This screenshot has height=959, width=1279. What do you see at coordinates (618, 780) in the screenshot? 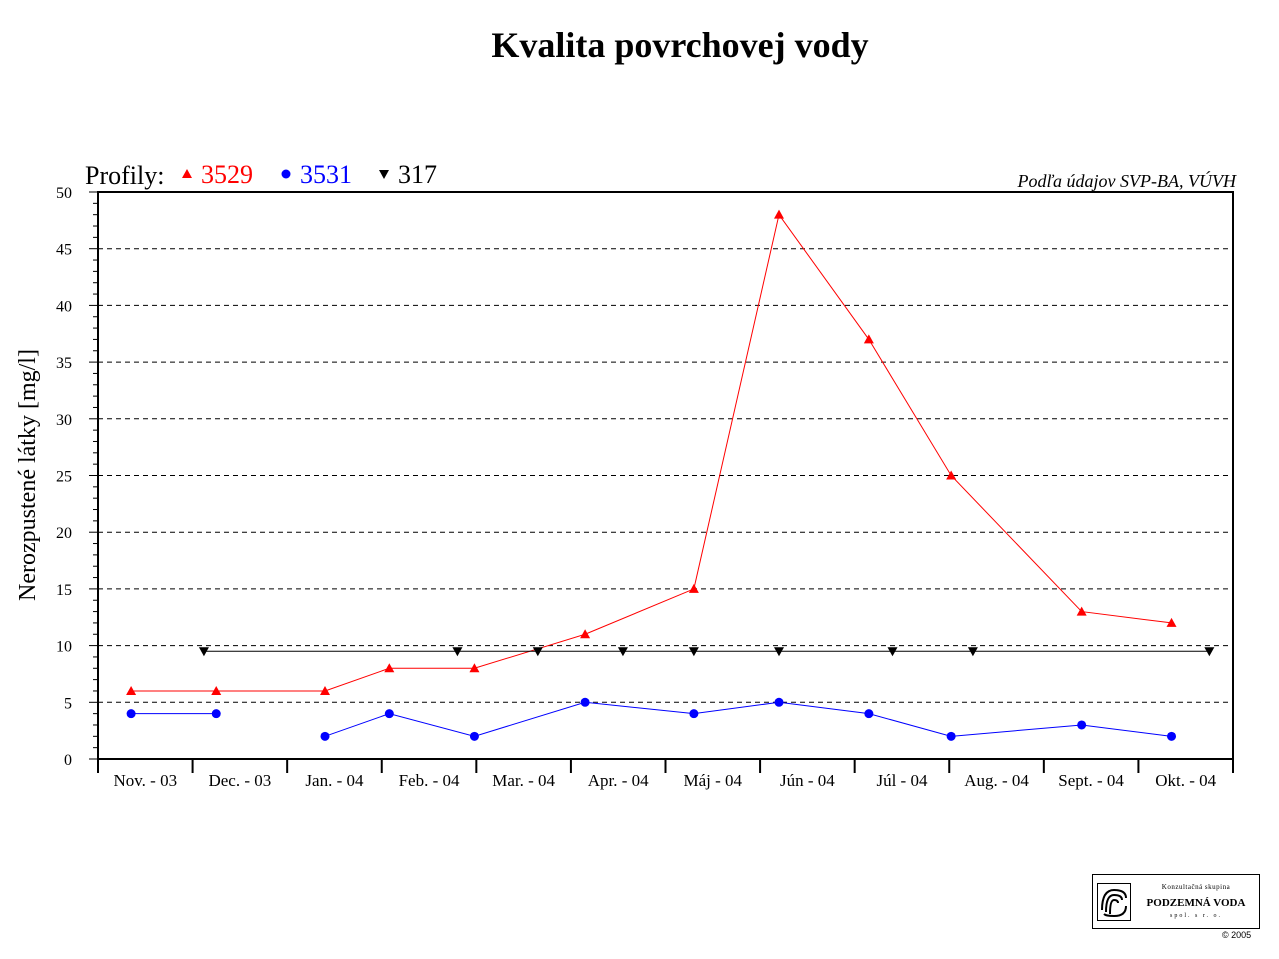
I see `x-tick-label: Apr. - 04` at bounding box center [618, 780].